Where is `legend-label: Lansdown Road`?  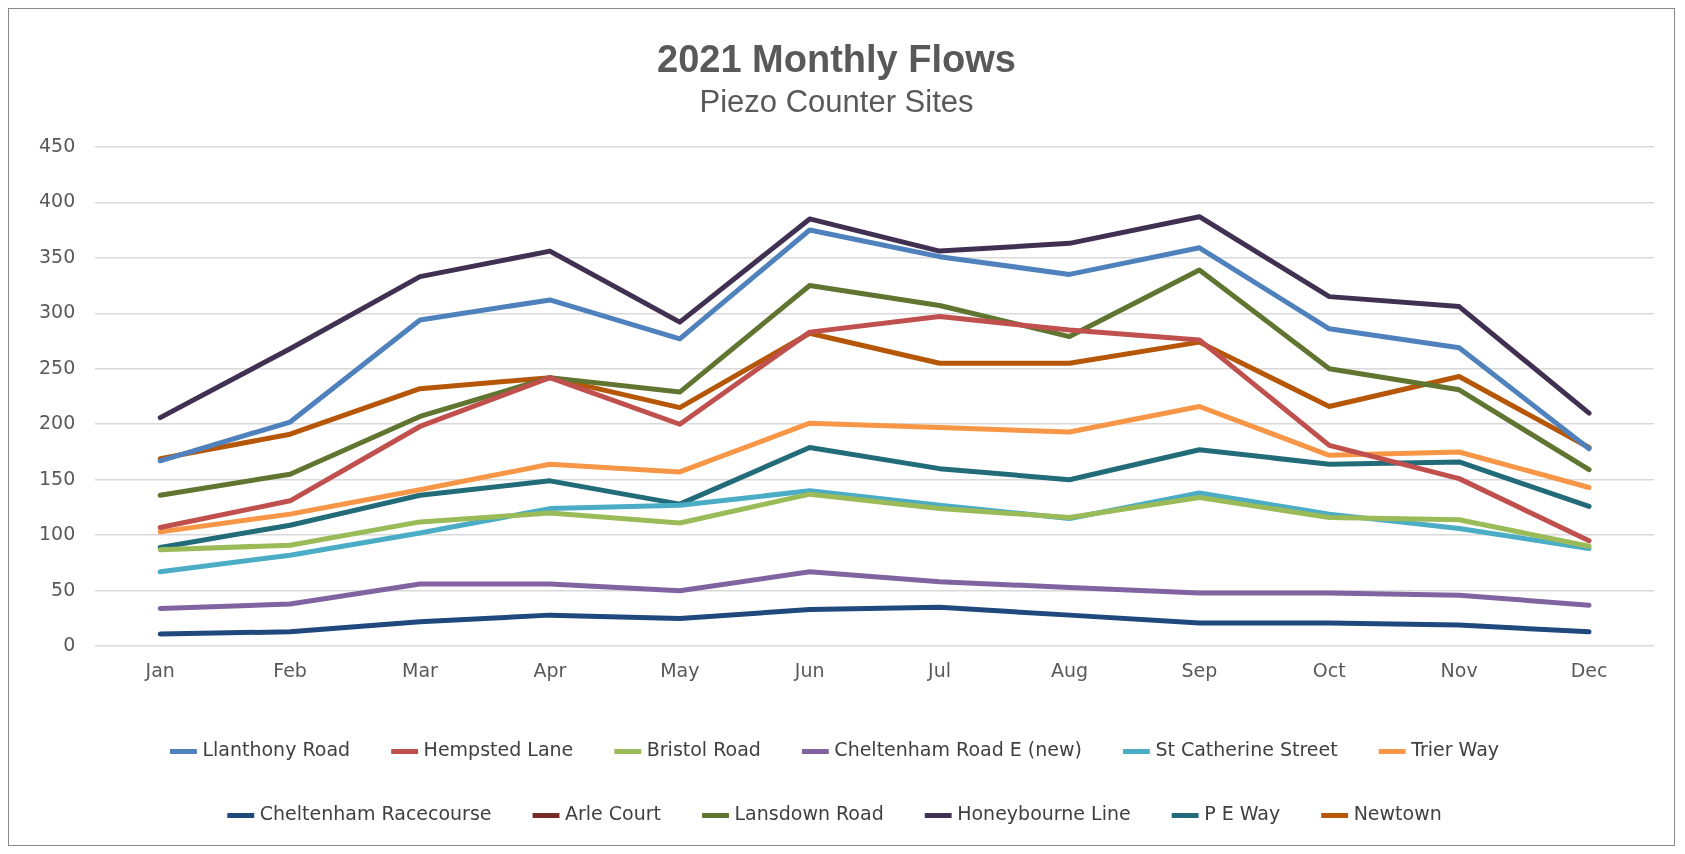 legend-label: Lansdown Road is located at coordinates (809, 813).